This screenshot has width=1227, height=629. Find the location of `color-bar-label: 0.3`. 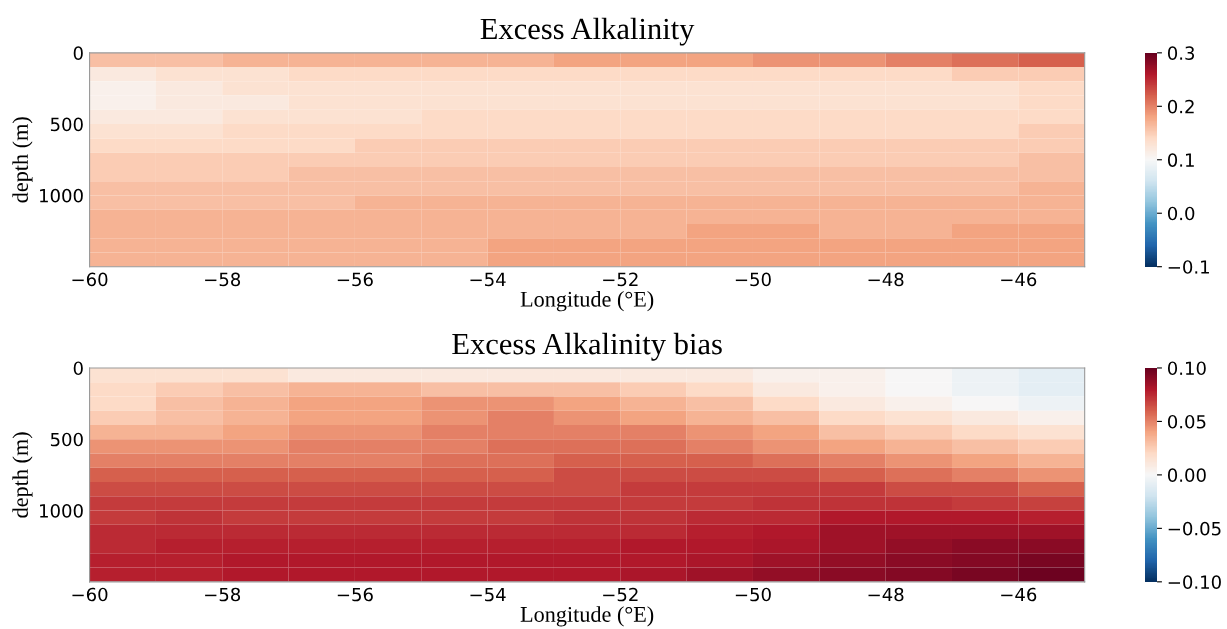

color-bar-label: 0.3 is located at coordinates (1181, 53).